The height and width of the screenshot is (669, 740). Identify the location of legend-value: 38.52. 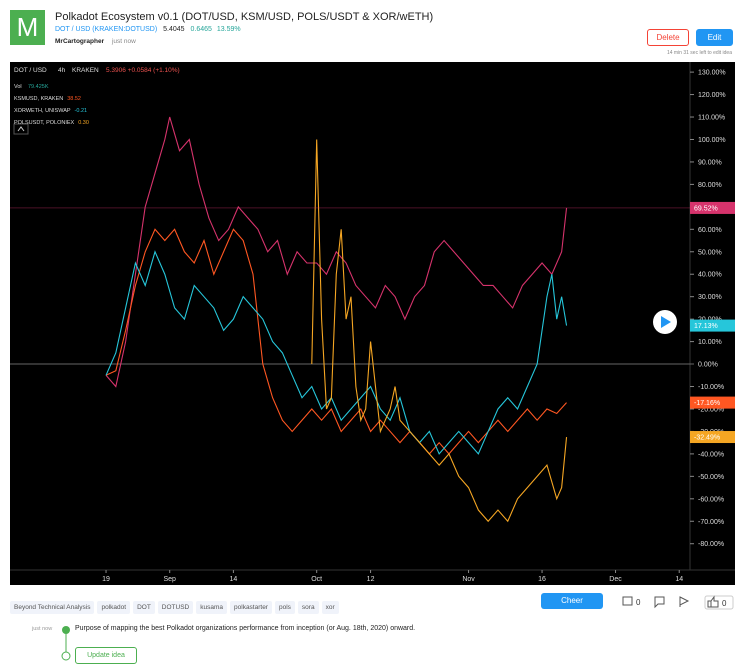
(74, 99).